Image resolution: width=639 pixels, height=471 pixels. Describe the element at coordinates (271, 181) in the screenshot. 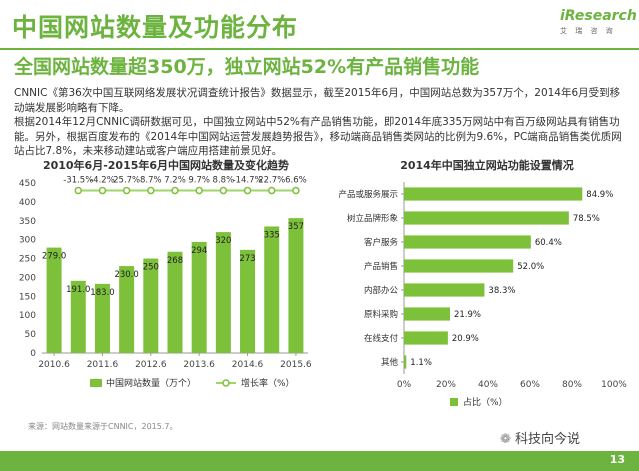

I see `growth-value-label: 22.7%` at that location.